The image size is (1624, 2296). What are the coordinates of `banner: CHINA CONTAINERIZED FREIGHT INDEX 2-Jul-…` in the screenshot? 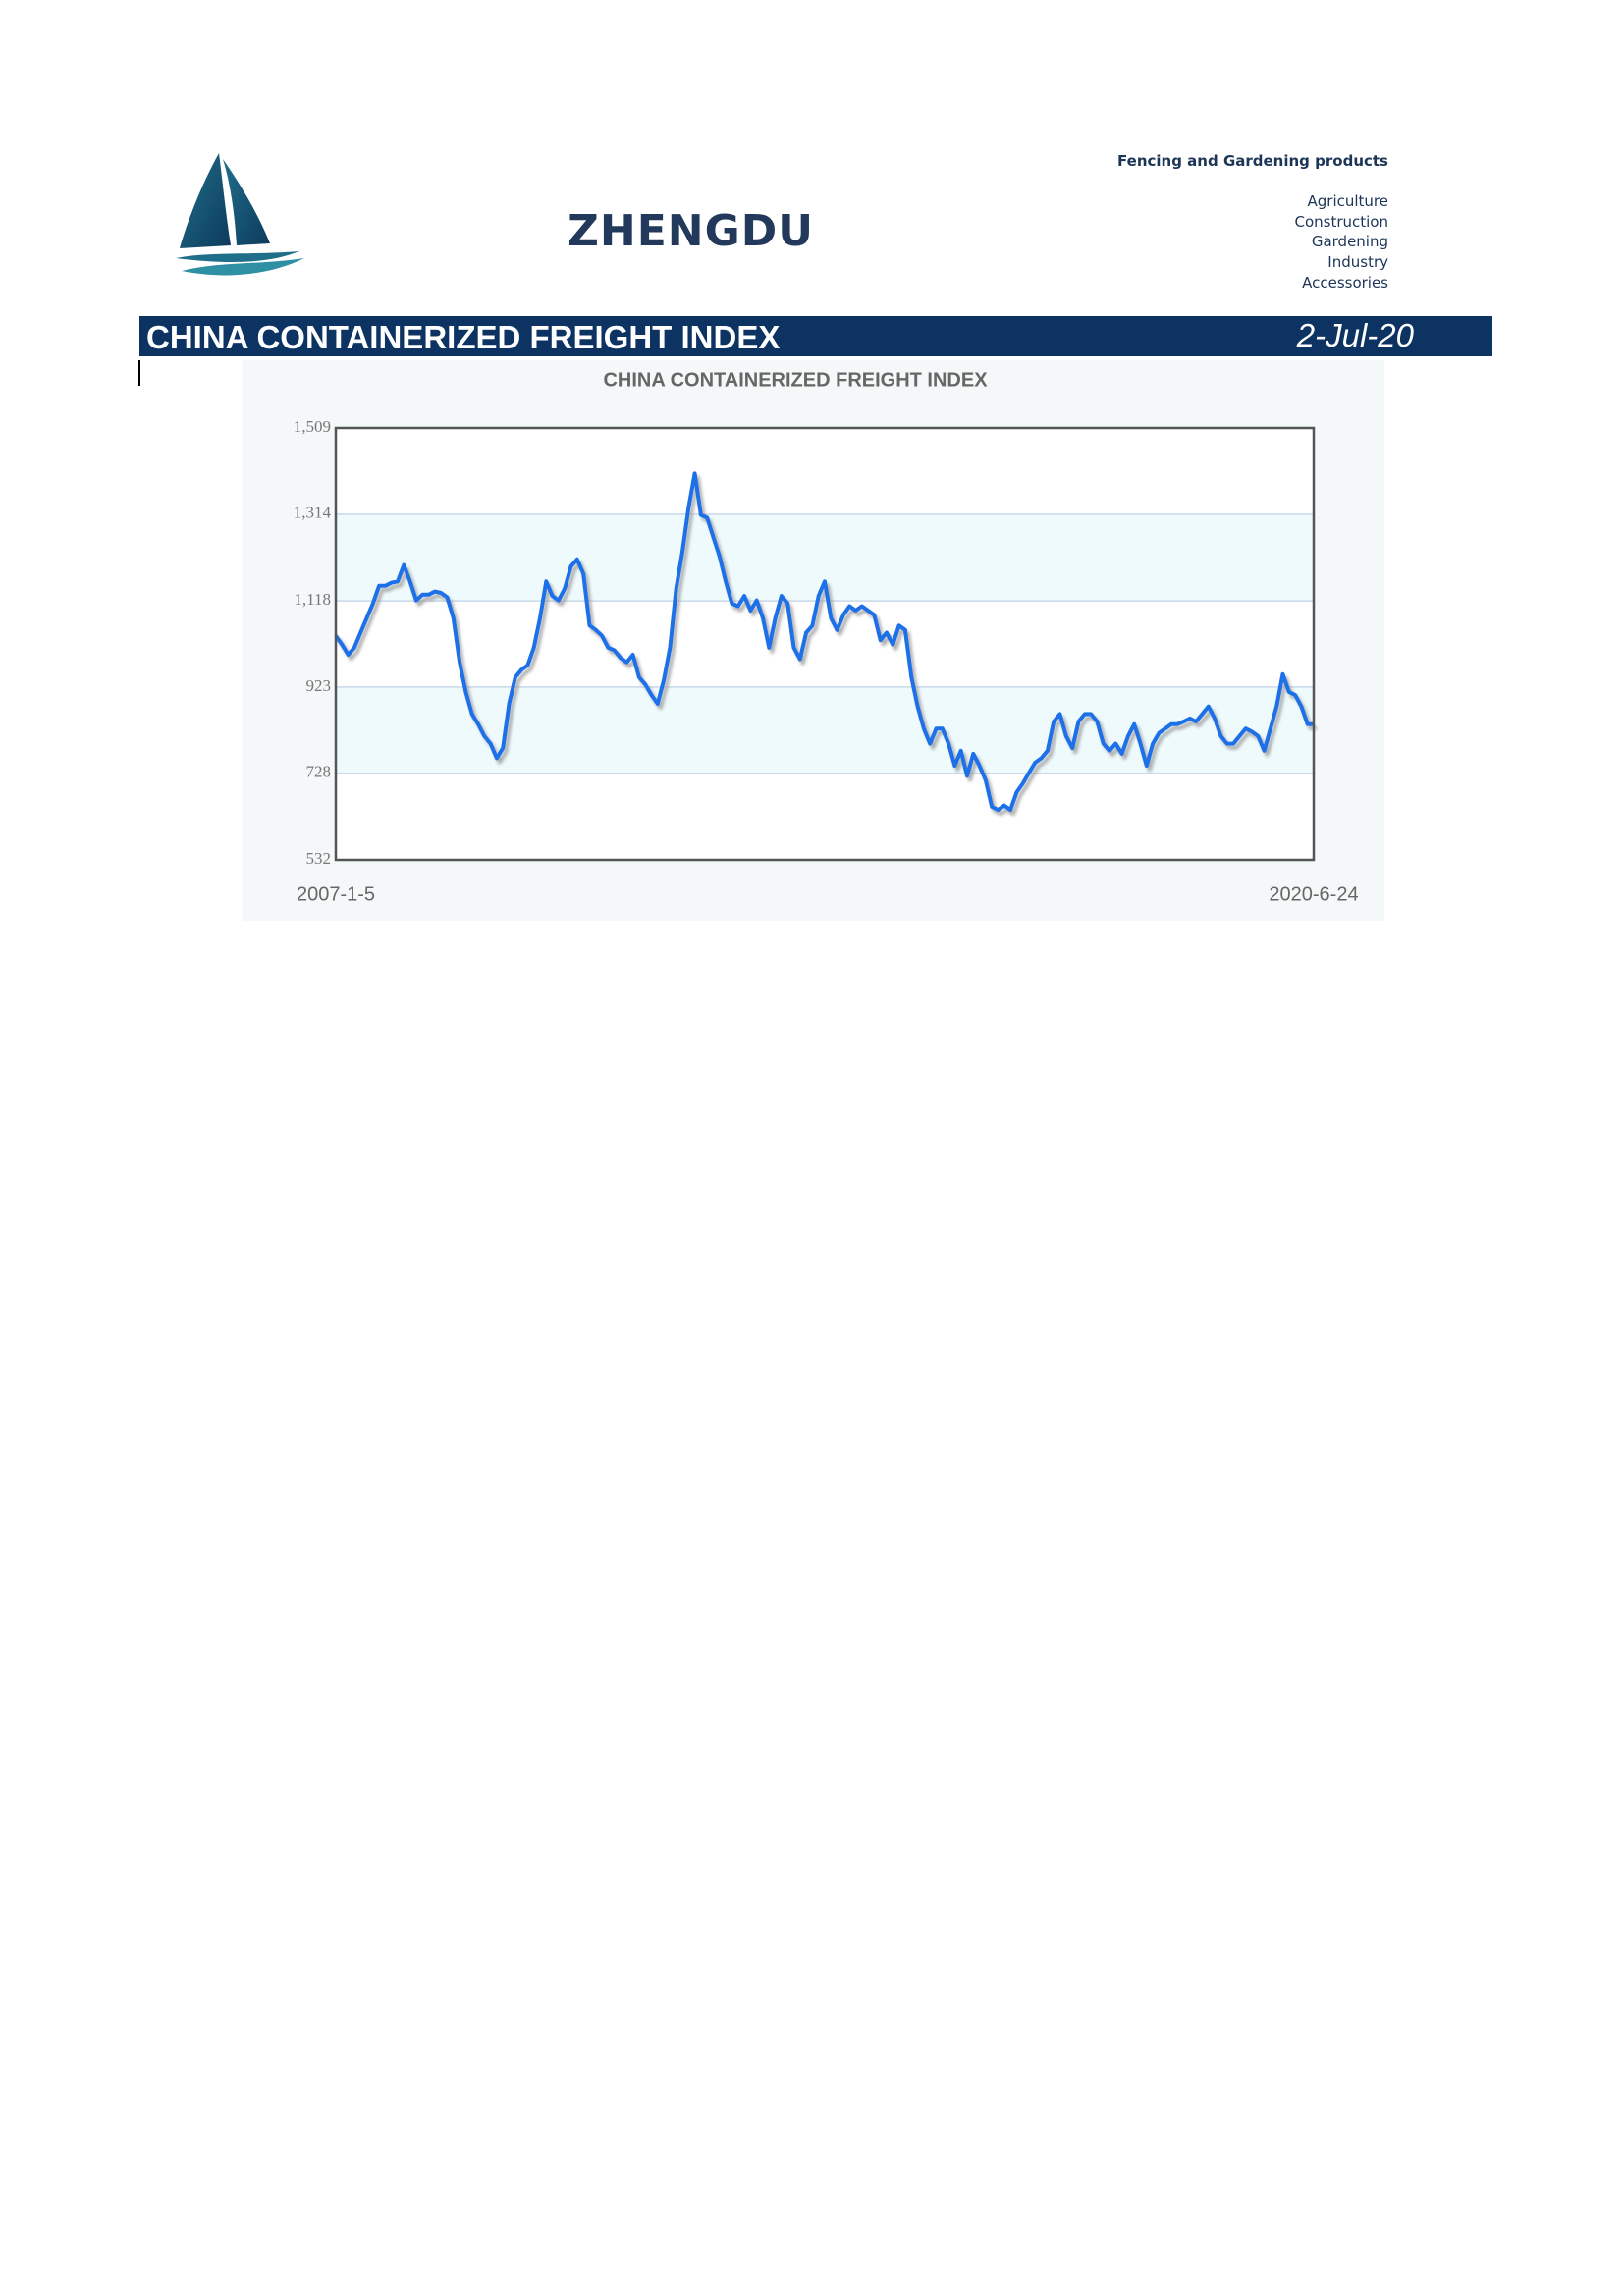 It's located at (815, 336).